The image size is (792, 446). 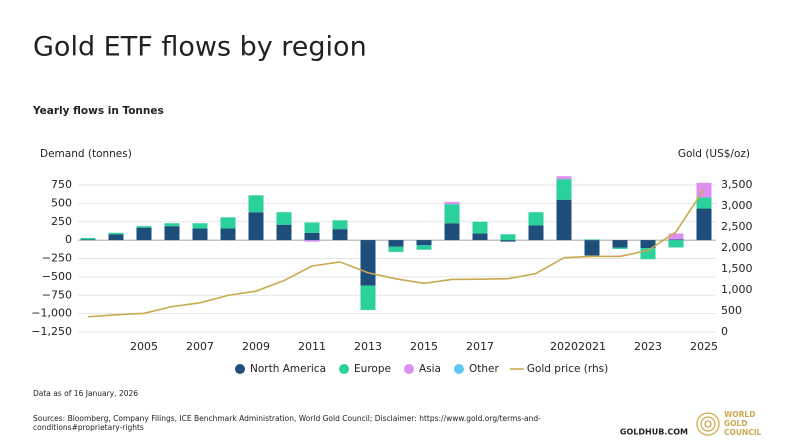 What do you see at coordinates (57, 258) in the screenshot?
I see `y-tick-label: −250` at bounding box center [57, 258].